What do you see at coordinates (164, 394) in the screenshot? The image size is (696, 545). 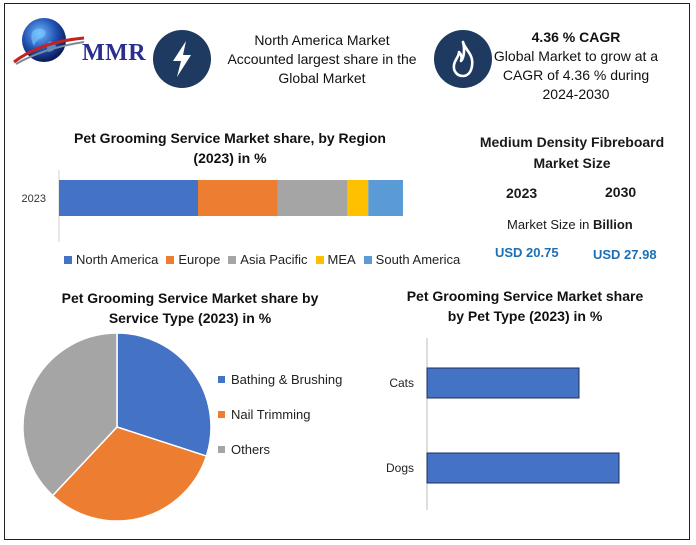 I see `pie-slice-bathing-brushing` at bounding box center [164, 394].